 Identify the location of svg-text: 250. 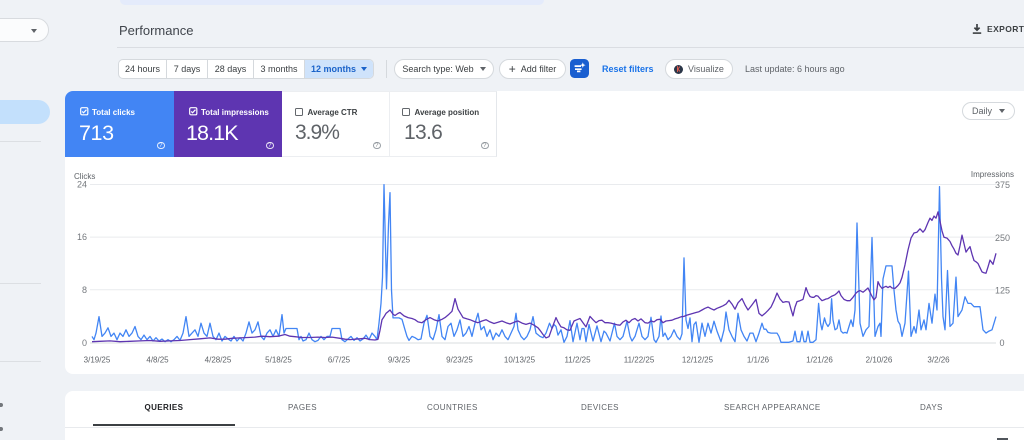
(1002, 238).